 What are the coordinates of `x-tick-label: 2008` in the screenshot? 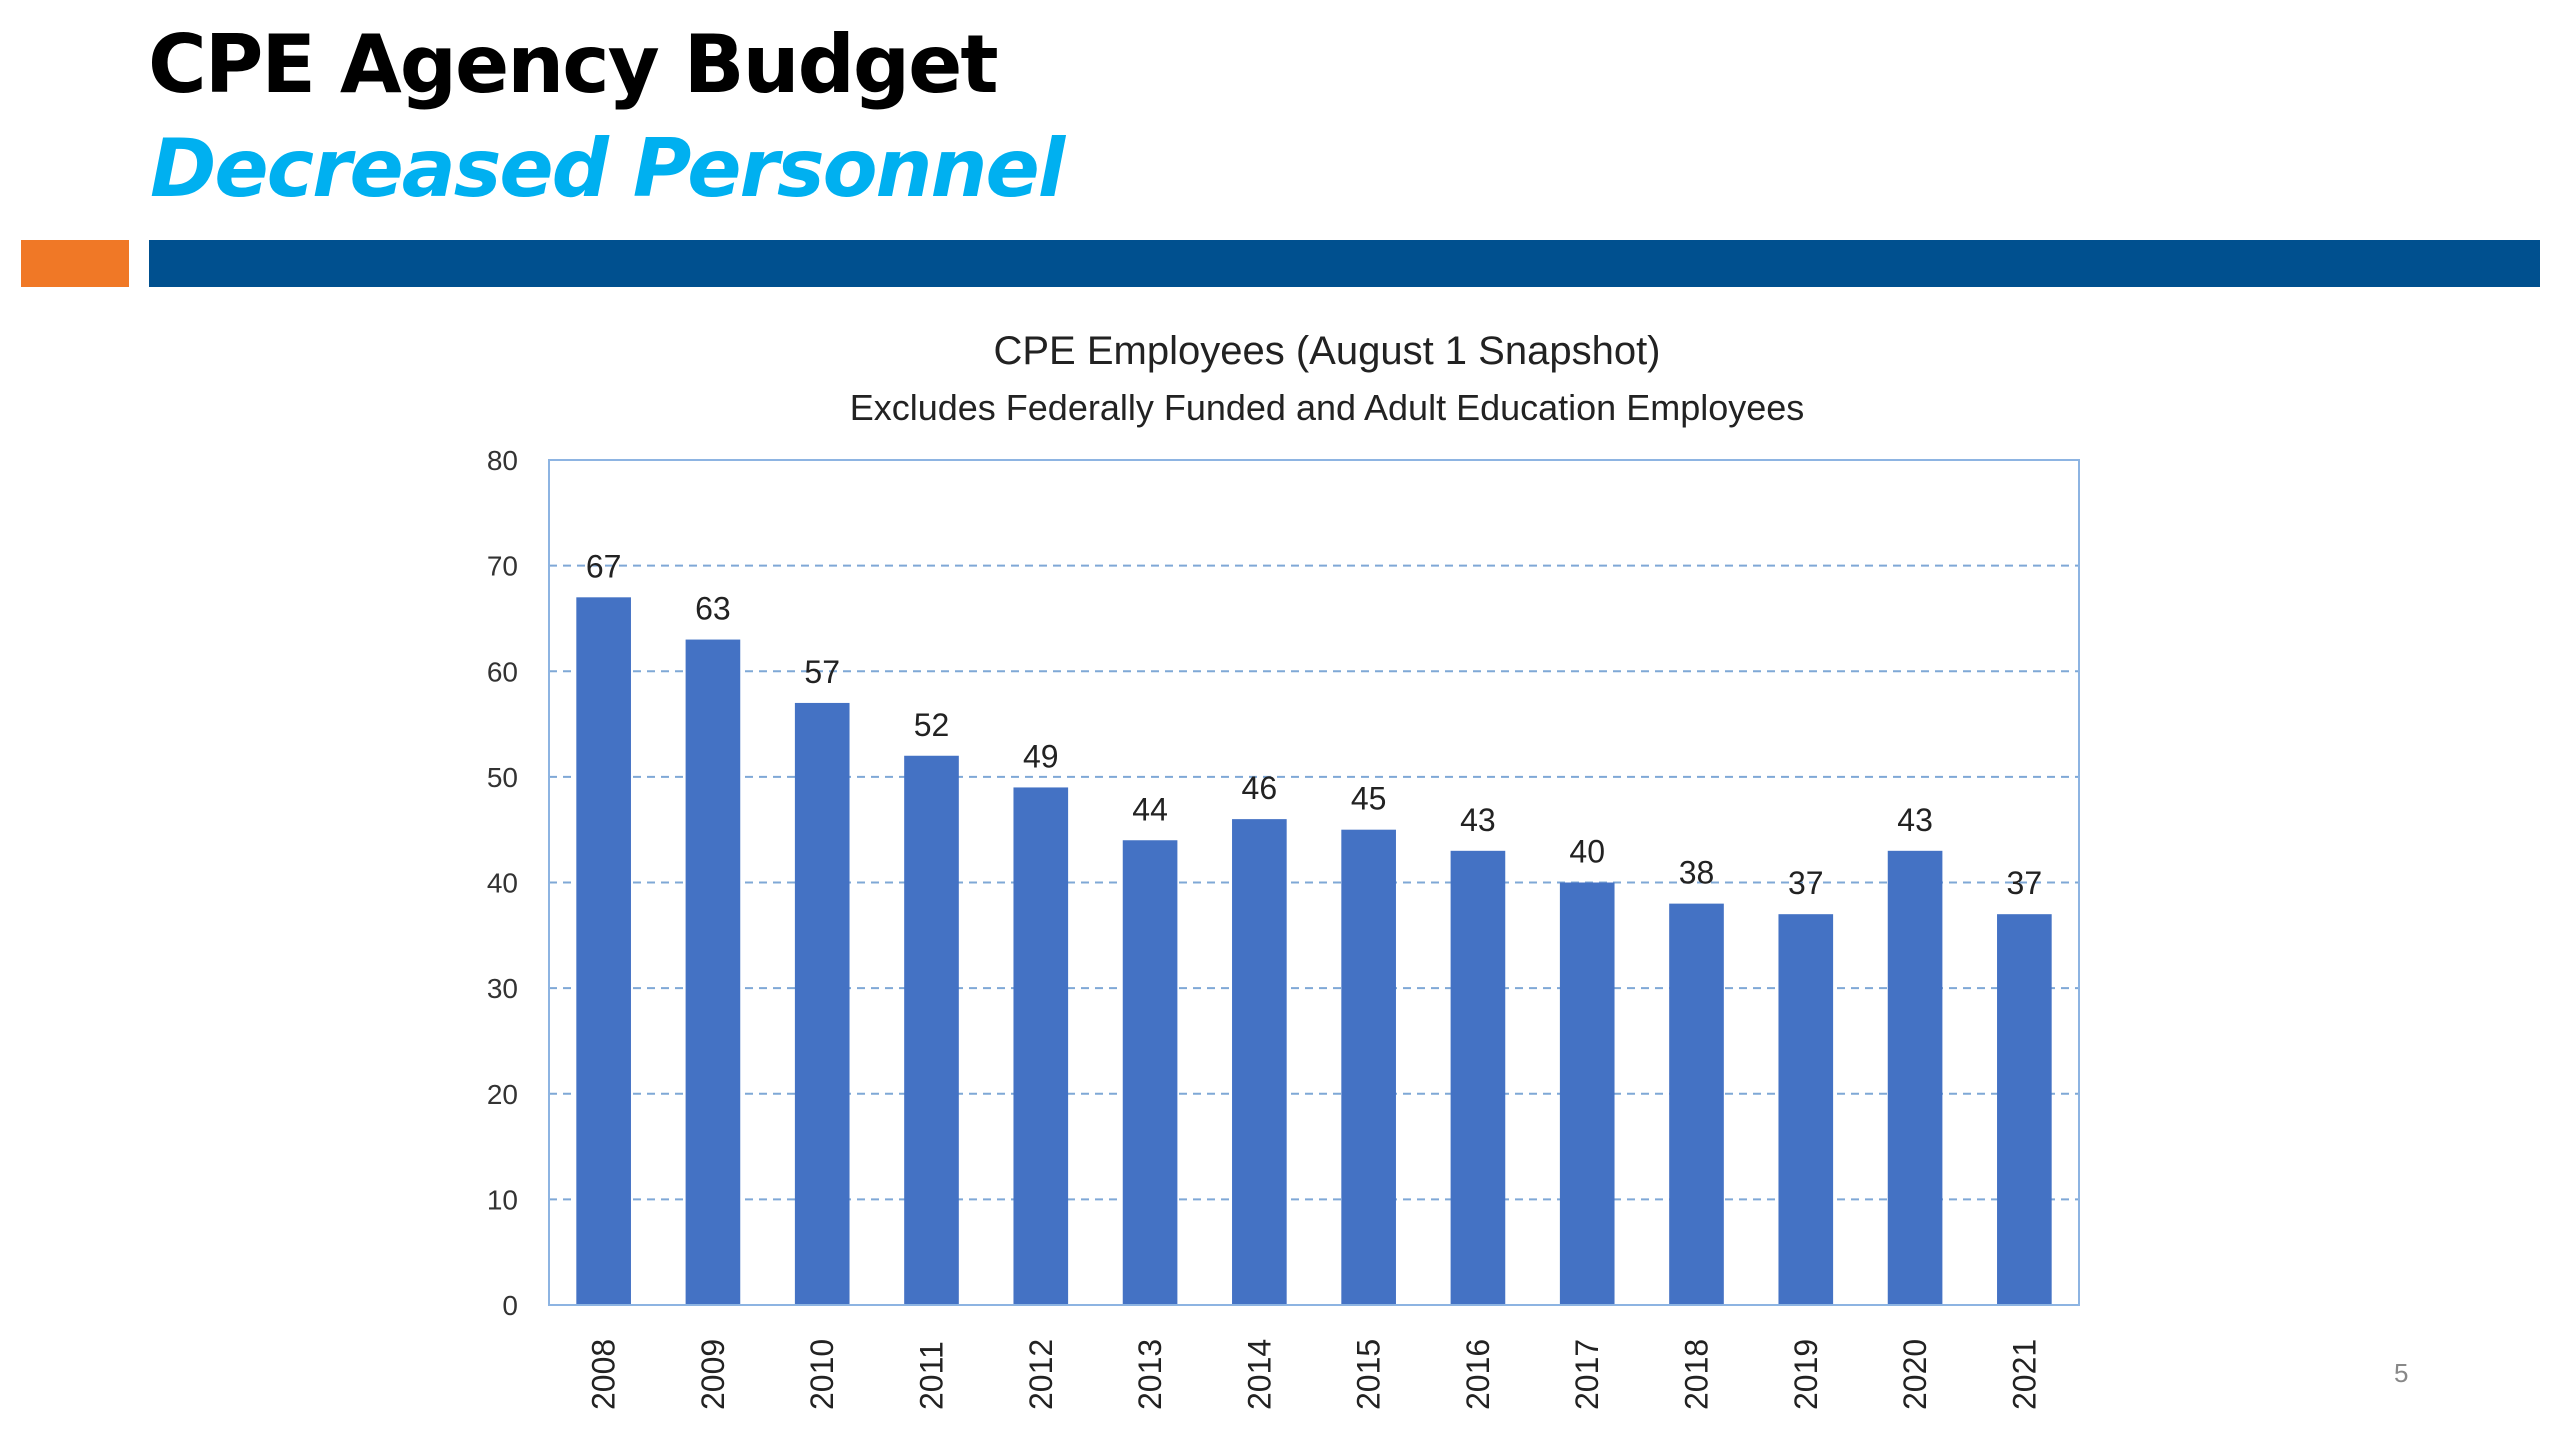 It's located at (604, 1374).